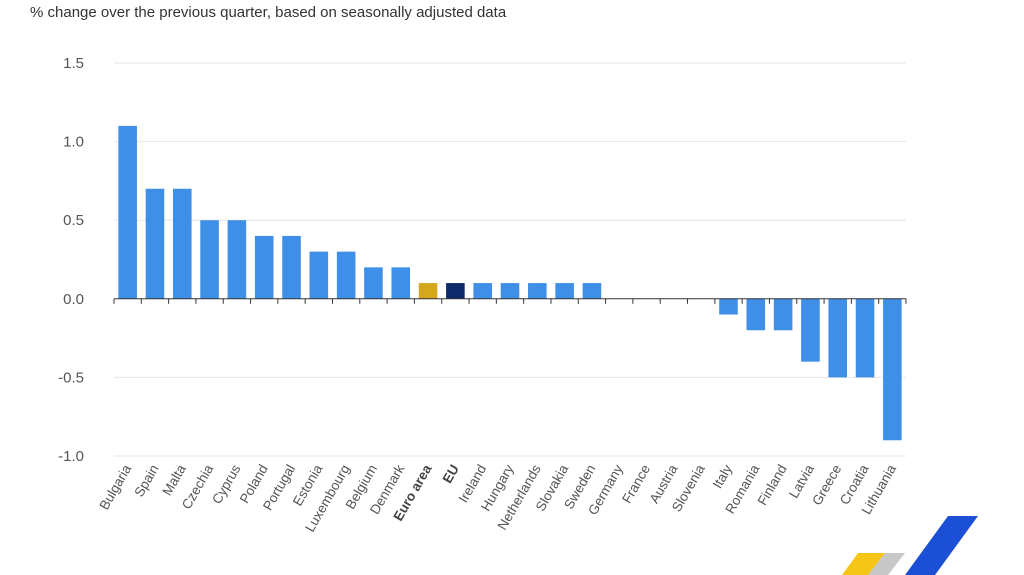 This screenshot has height=575, width=1024. Describe the element at coordinates (451, 474) in the screenshot. I see `x-tick-label: EU` at that location.